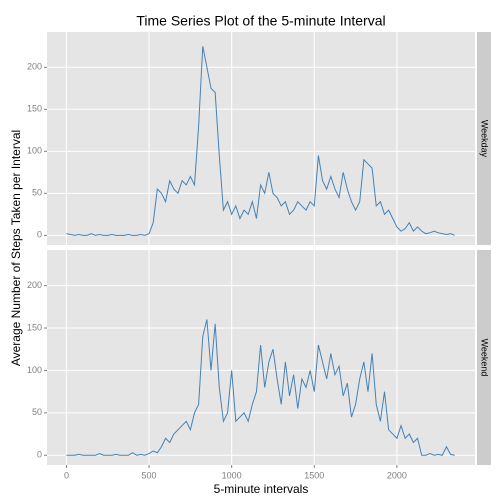  What do you see at coordinates (232, 475) in the screenshot?
I see `x-tick-label: 1000` at bounding box center [232, 475].